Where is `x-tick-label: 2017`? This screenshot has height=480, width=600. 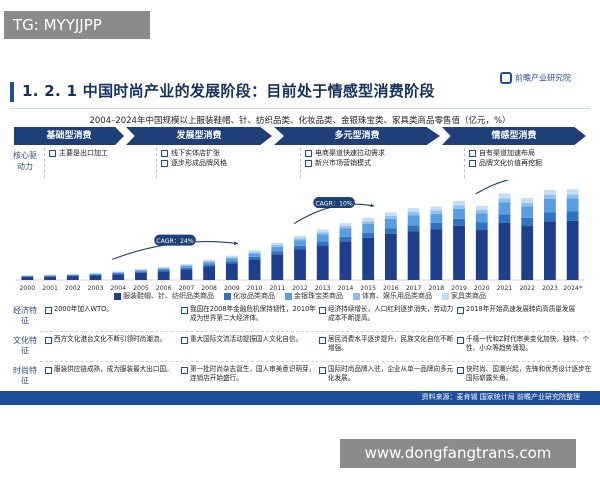 x-tick-label: 2017 is located at coordinates (414, 288).